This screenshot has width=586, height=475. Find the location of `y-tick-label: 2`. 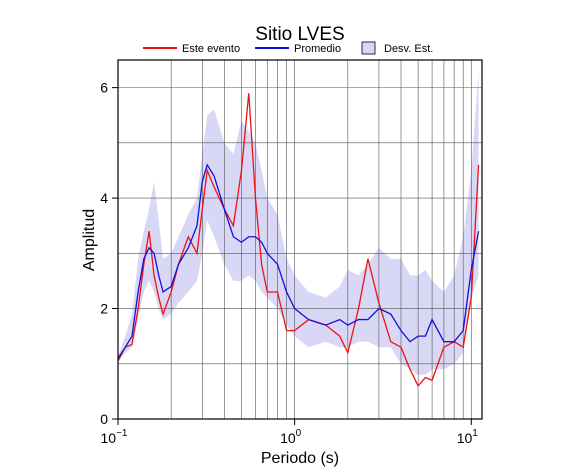

y-tick-label: 2 is located at coordinates (104, 309).